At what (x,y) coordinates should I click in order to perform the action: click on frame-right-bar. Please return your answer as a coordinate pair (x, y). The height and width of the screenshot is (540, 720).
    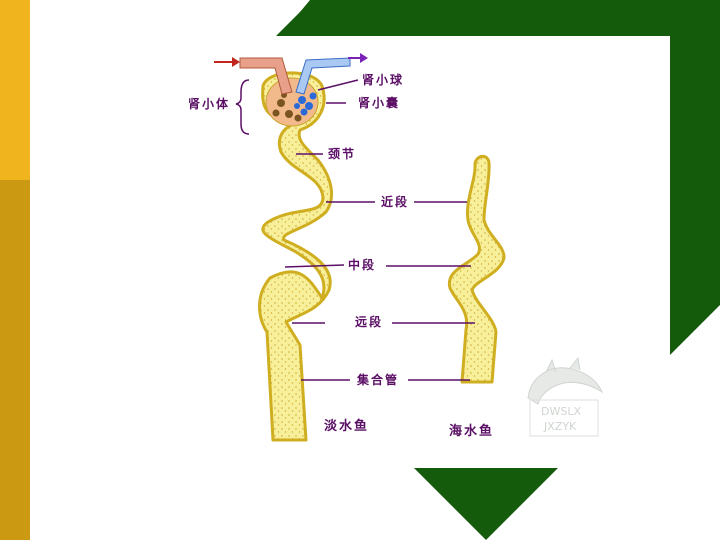
    Looking at the image, I should click on (695, 195).